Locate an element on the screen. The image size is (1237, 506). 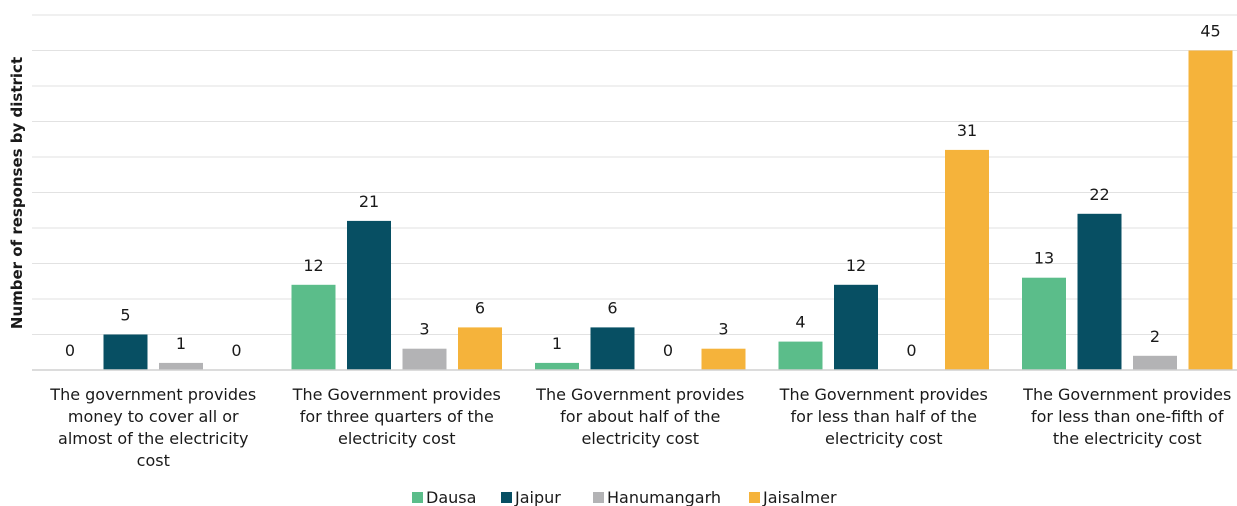
data-label: 31 is located at coordinates (967, 130).